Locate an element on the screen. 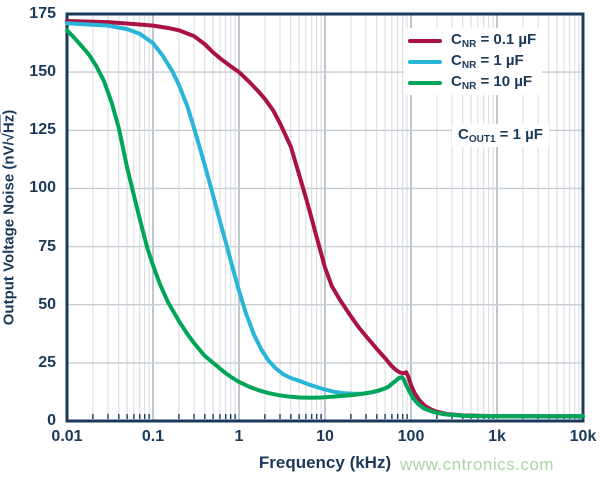 The width and height of the screenshot is (600, 486). x-tick-label: 10 is located at coordinates (325, 436).